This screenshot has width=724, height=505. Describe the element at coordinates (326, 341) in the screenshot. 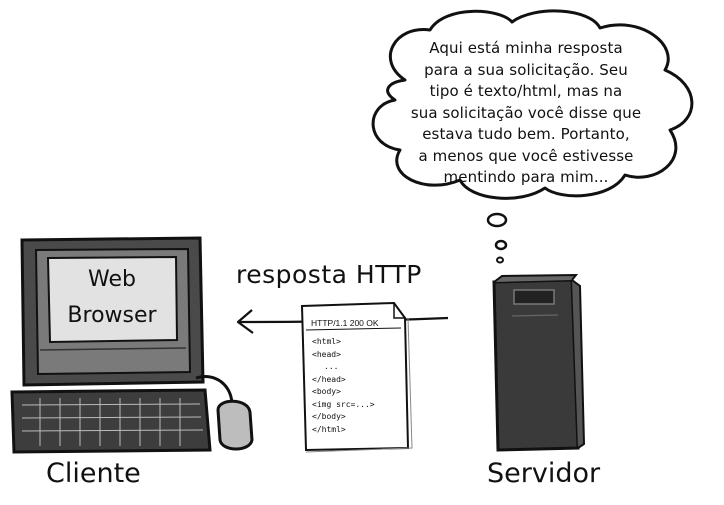

I see `code-line: <html>` at that location.